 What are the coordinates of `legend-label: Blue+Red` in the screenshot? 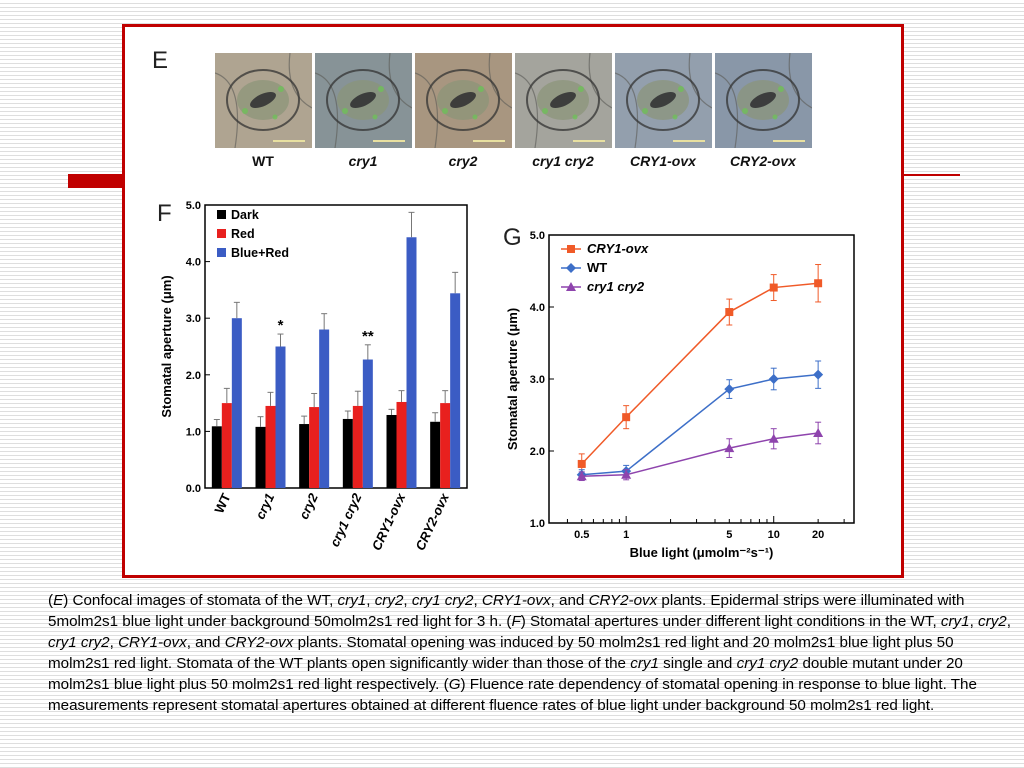 It's located at (260, 253).